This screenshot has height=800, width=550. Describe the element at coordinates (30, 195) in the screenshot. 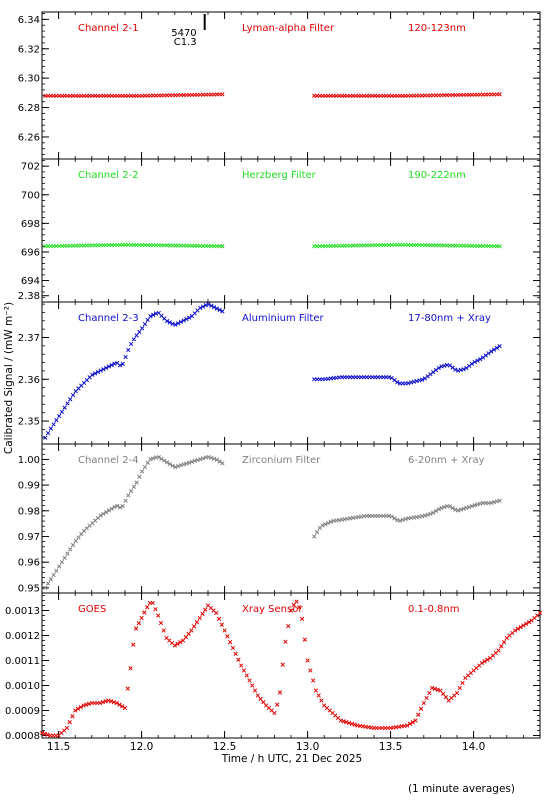

I see `y-tick-label: 700` at that location.